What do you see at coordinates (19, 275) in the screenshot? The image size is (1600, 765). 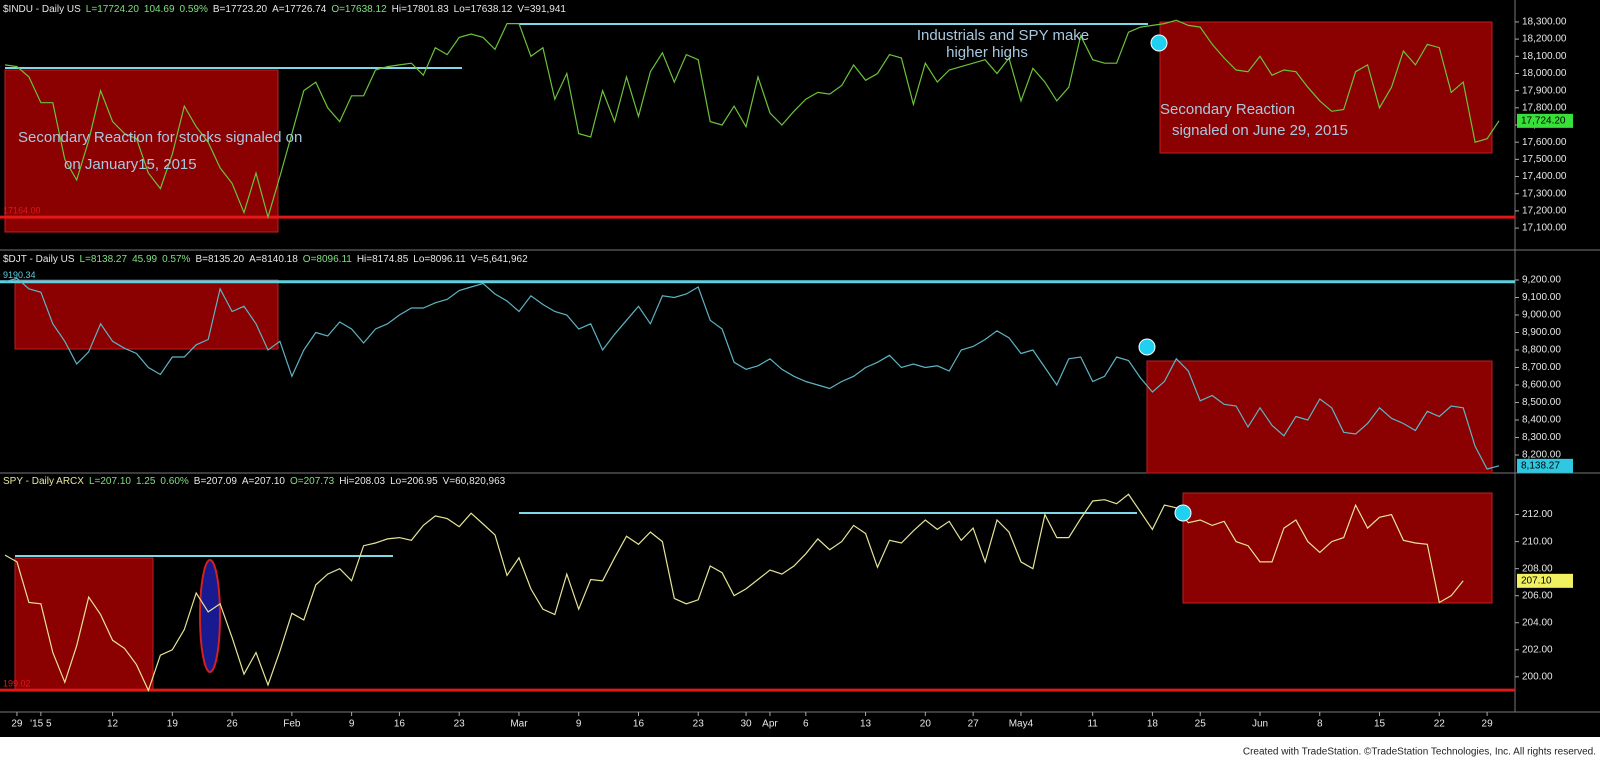 I see `level-label: 9190.34` at bounding box center [19, 275].